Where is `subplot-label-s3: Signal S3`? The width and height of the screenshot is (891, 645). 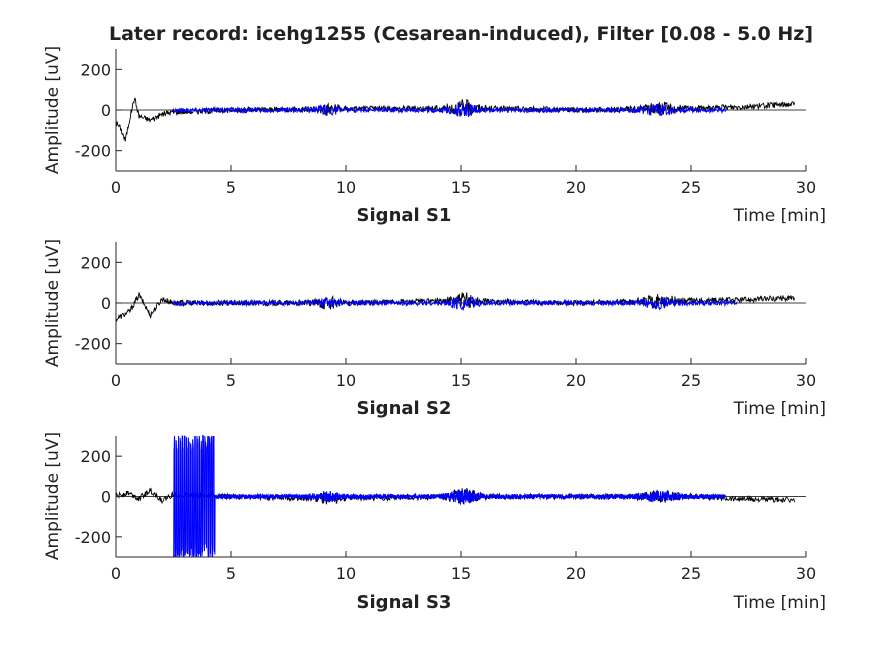 subplot-label-s3: Signal S3 is located at coordinates (404, 602).